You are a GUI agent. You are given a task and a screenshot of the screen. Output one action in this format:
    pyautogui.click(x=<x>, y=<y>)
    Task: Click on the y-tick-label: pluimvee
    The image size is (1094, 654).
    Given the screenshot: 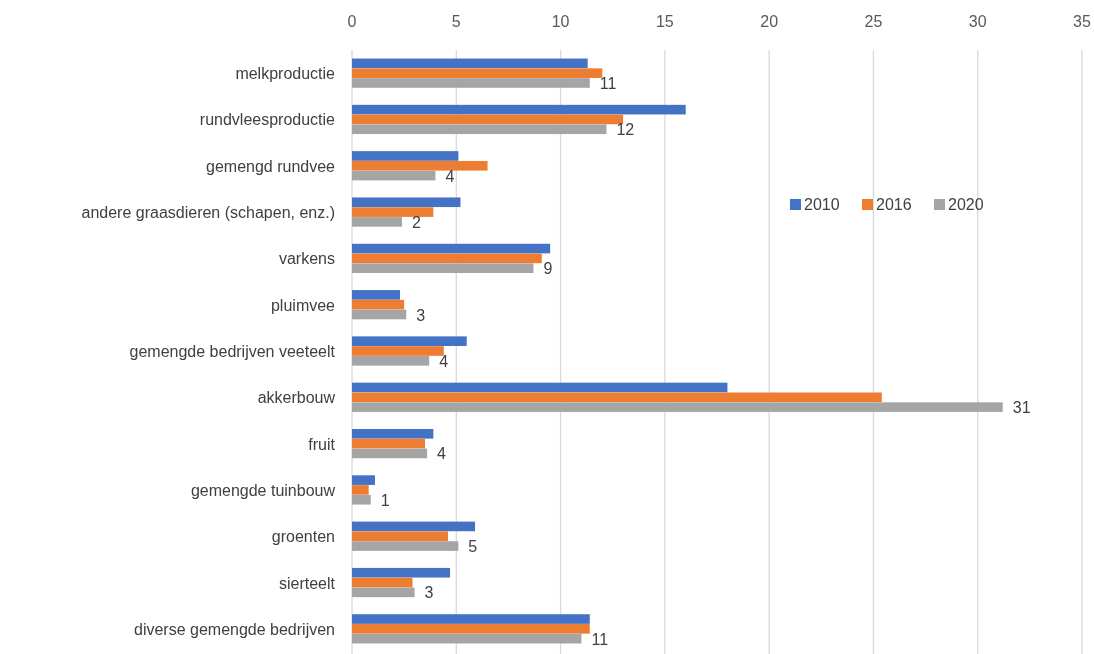 What is the action you would take?
    pyautogui.click(x=303, y=305)
    